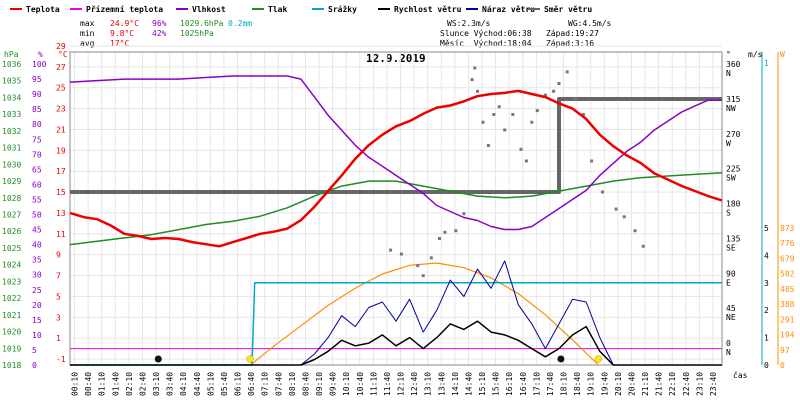 The image size is (800, 400). I want to click on x-tick-label-36: 18:10, so click(564, 384).